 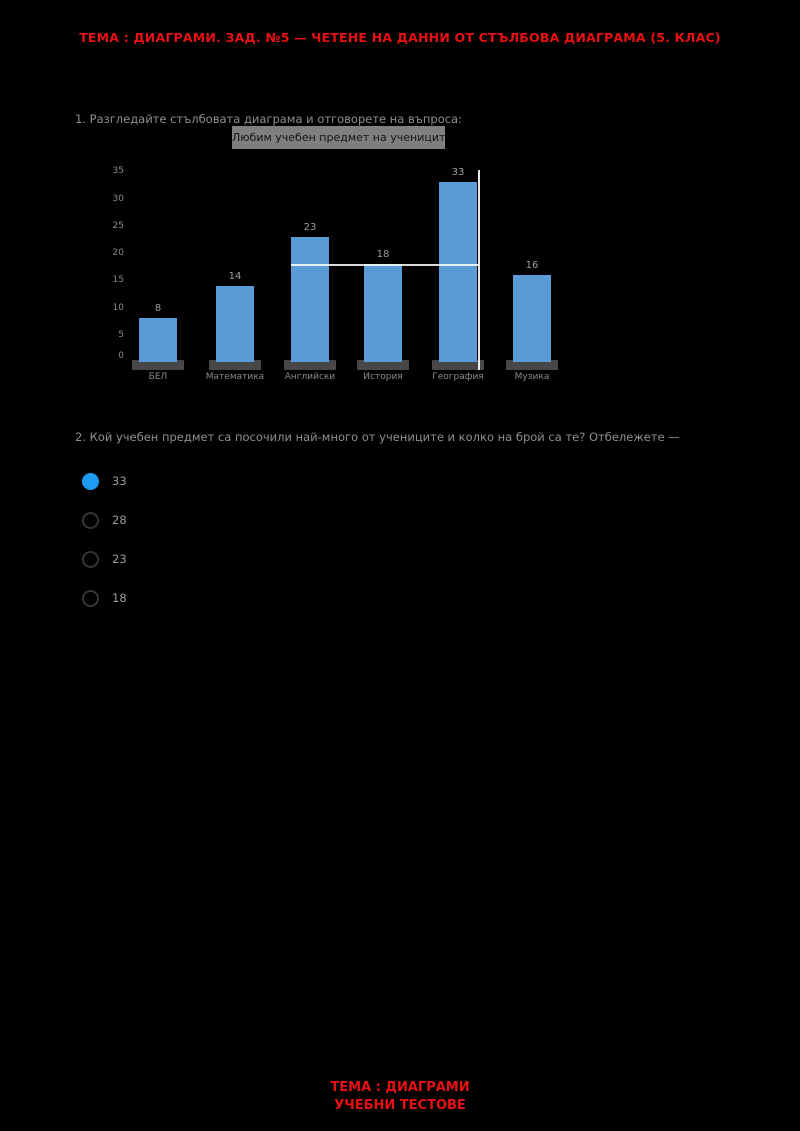 What do you see at coordinates (383, 254) in the screenshot?
I see `bar-value-label: 18` at bounding box center [383, 254].